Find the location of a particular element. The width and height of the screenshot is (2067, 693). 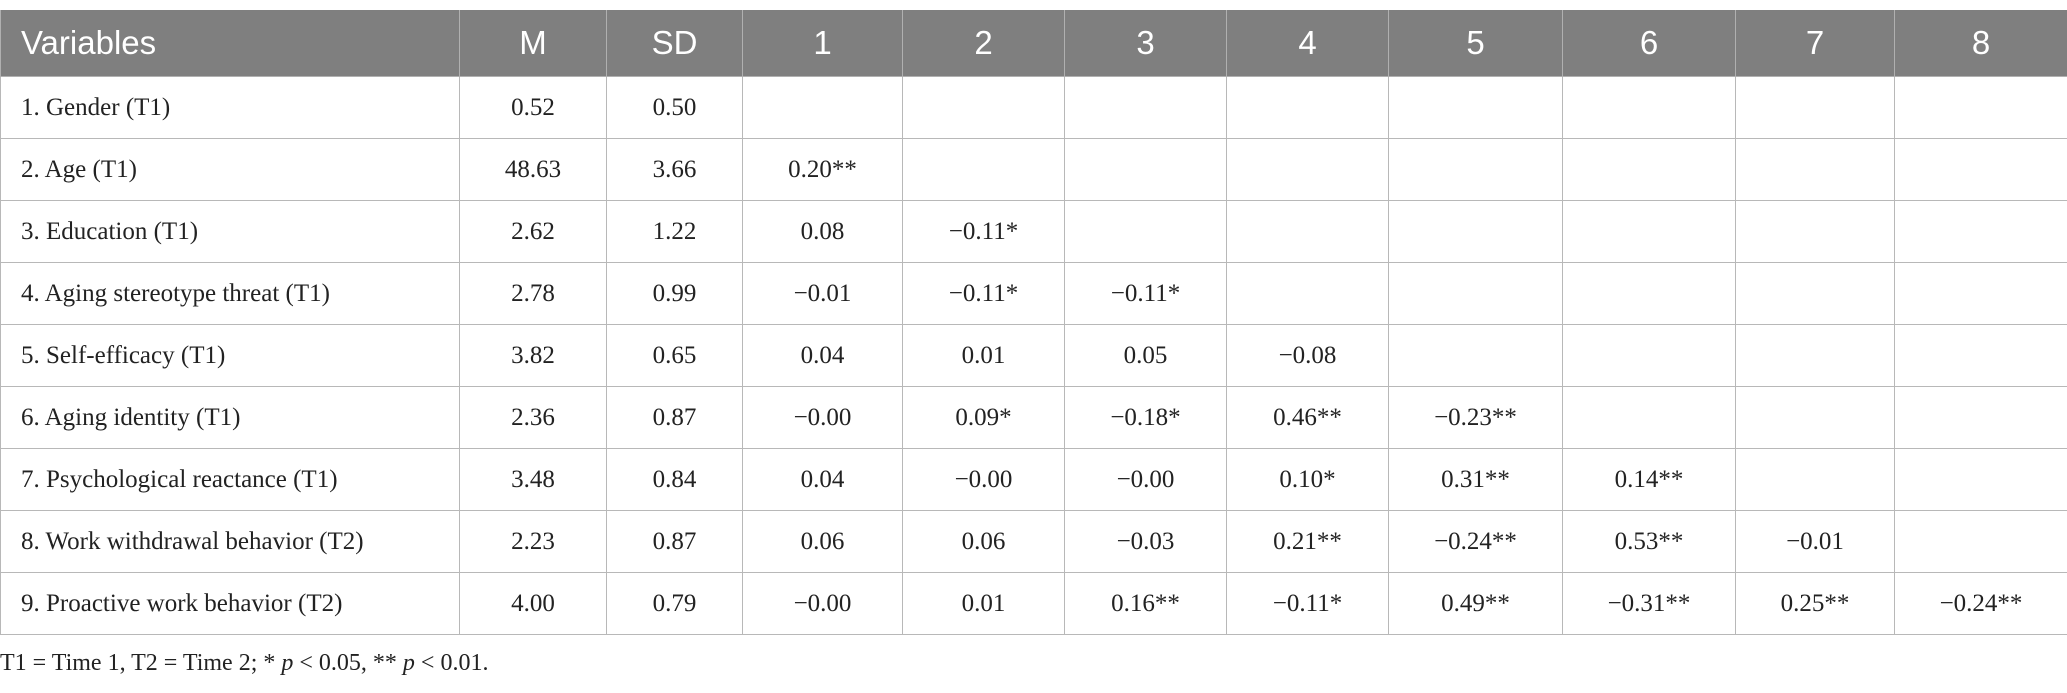

sd-cell: 1.22 is located at coordinates (674, 231).